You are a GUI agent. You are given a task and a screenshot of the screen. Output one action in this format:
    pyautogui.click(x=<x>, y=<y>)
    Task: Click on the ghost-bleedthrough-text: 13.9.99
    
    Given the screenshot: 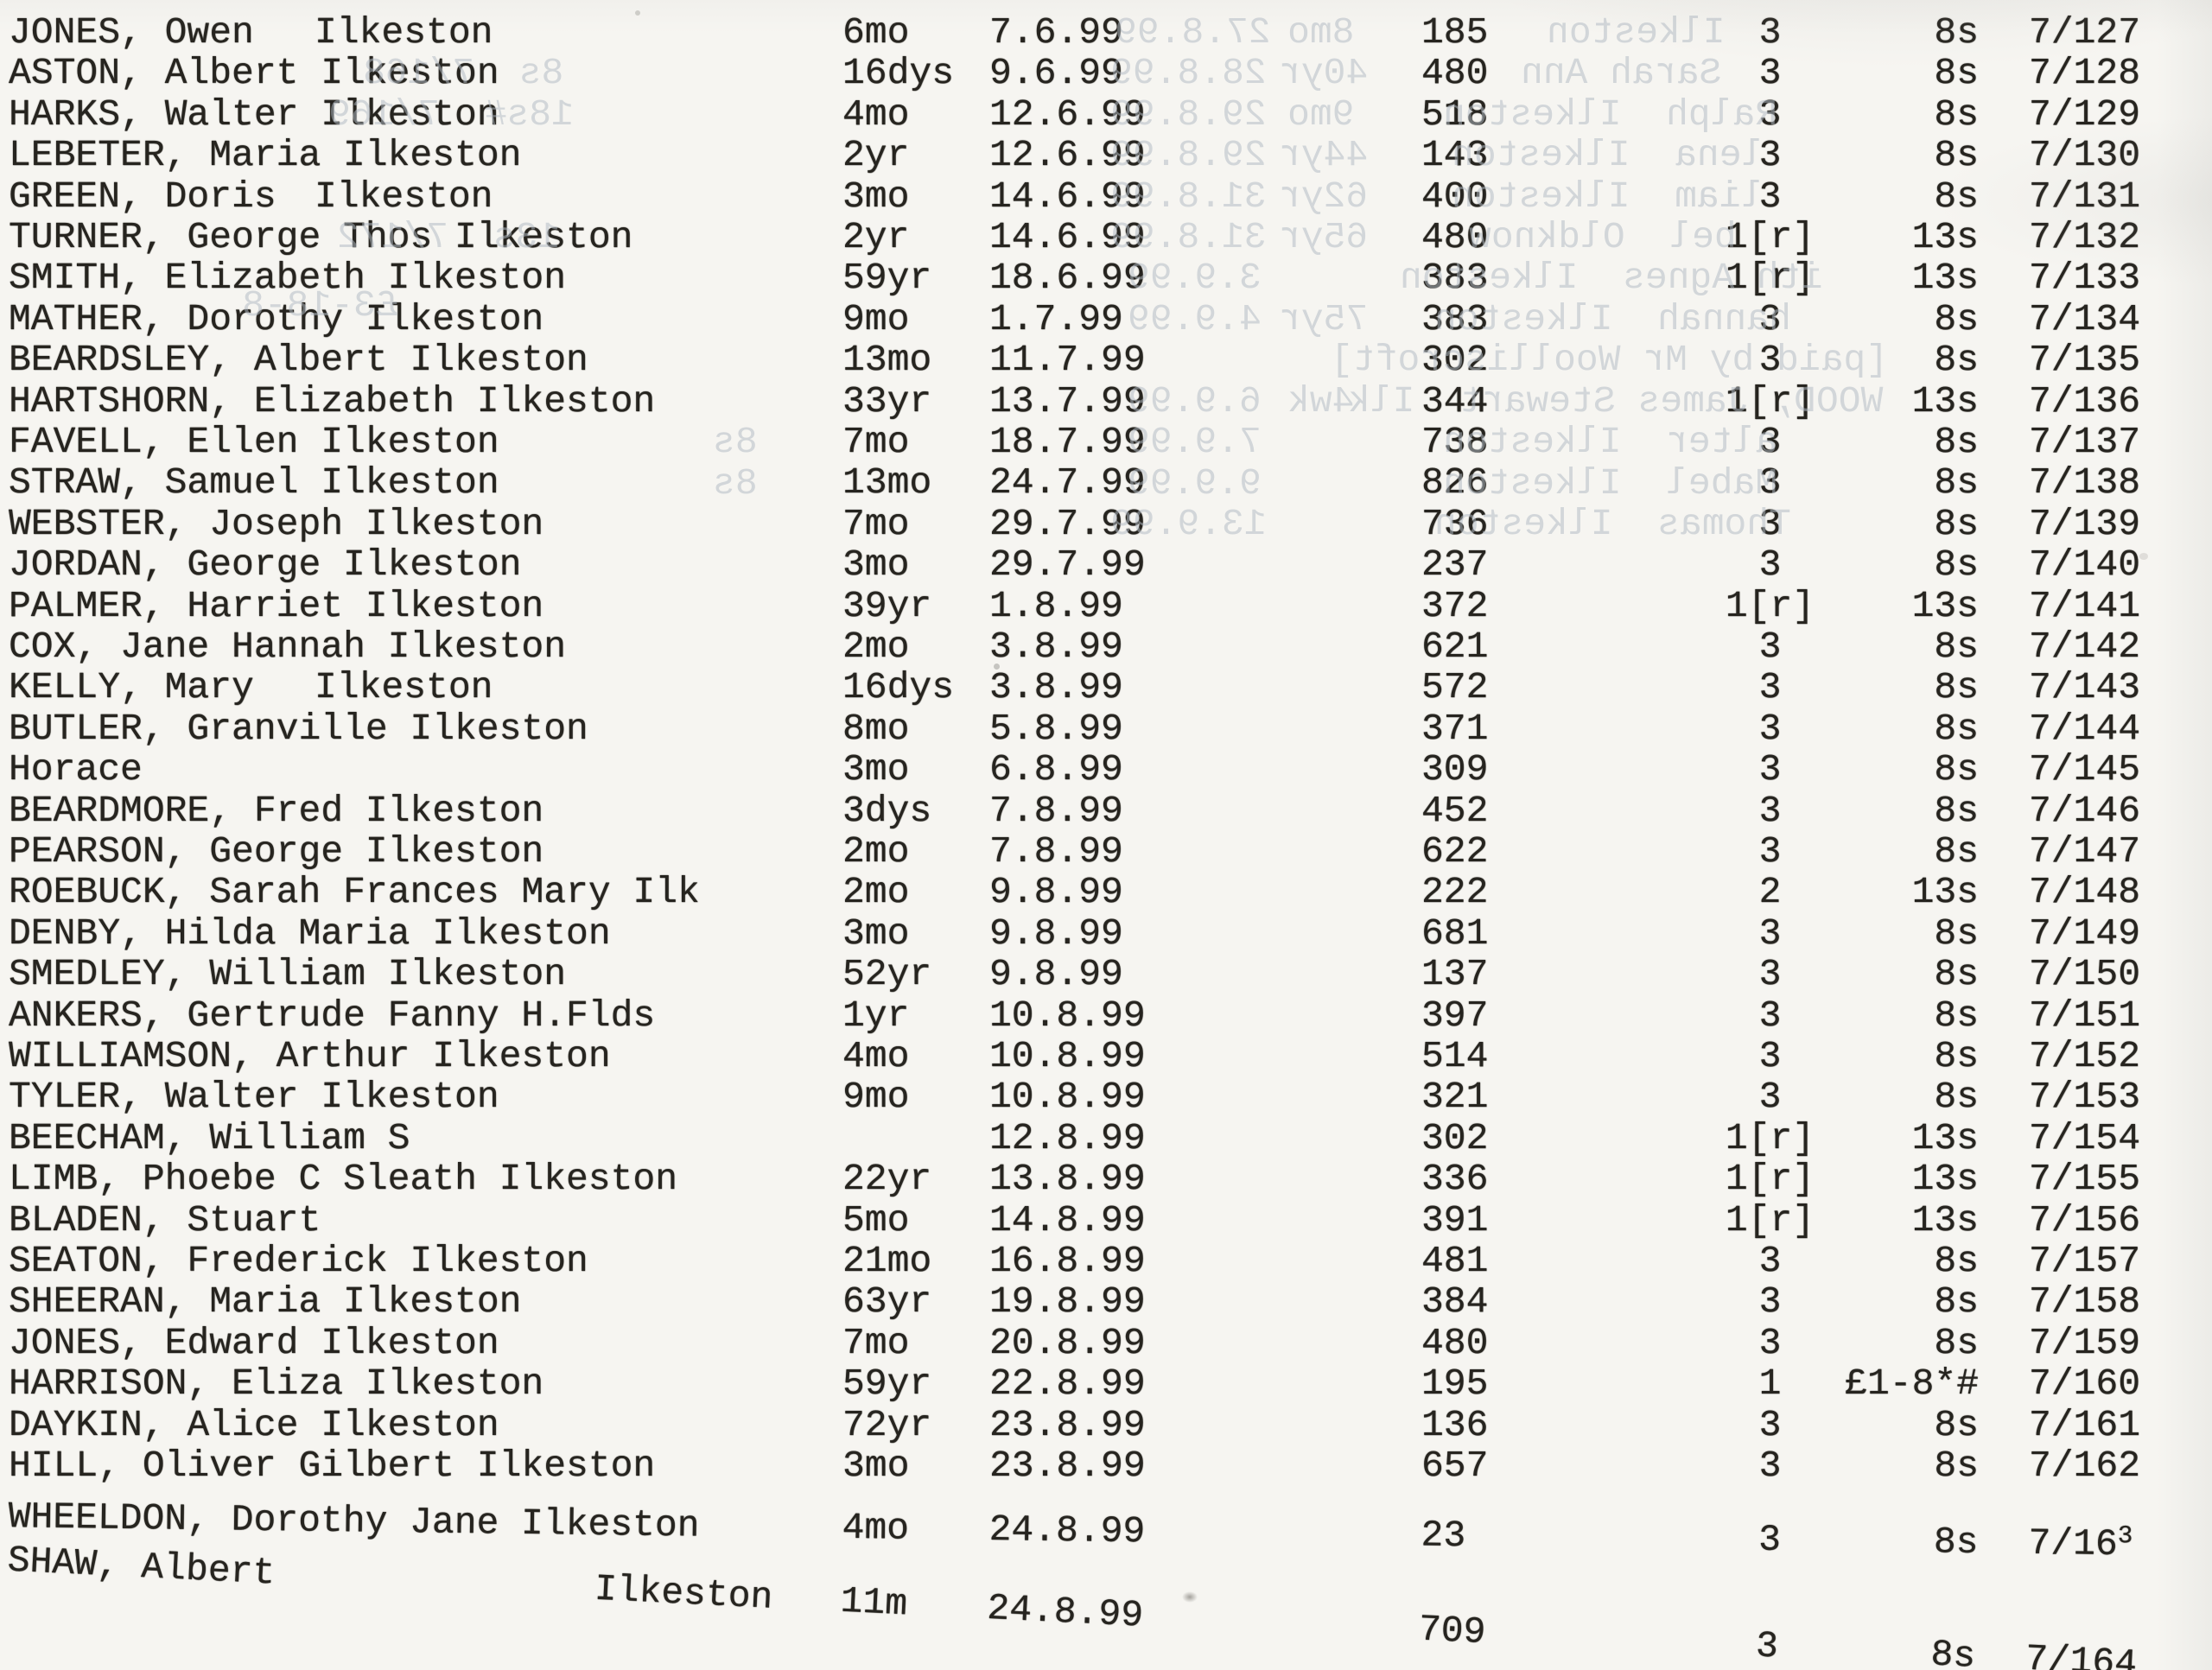 What is the action you would take?
    pyautogui.click(x=1188, y=524)
    